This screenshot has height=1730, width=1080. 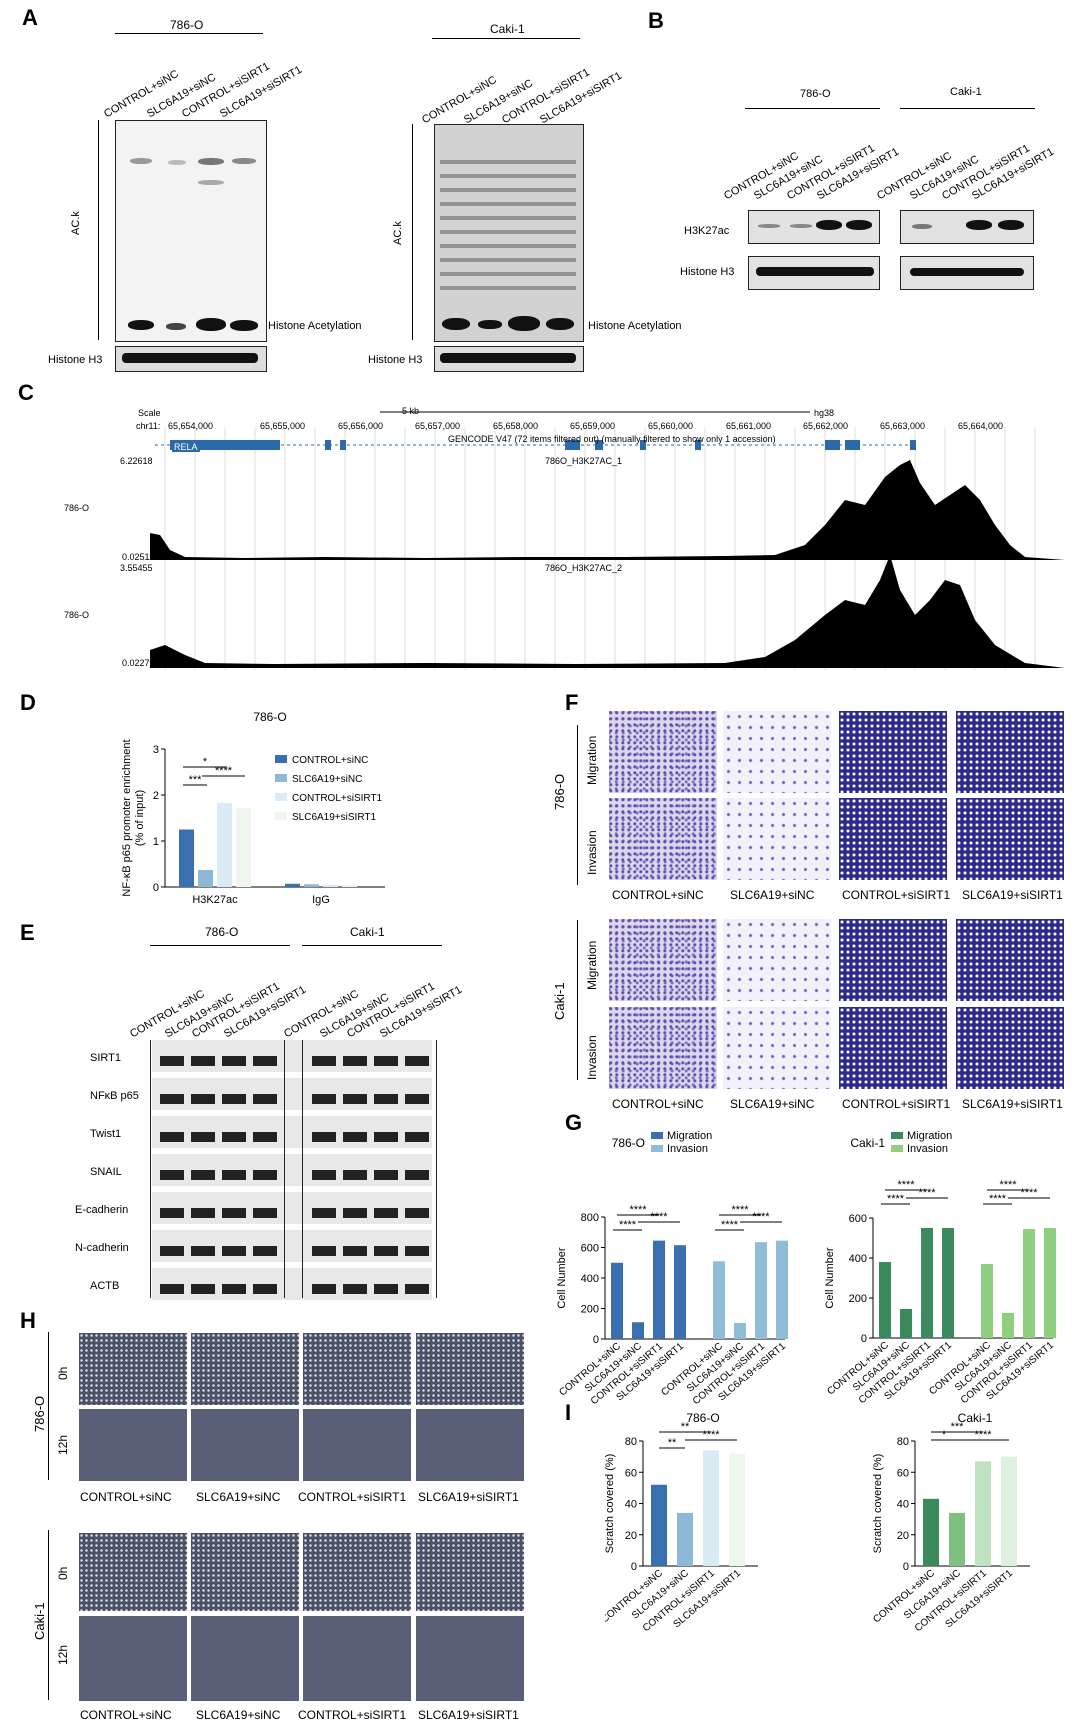 What do you see at coordinates (106, 1134) in the screenshot?
I see `e-row-twist1: Twist1` at bounding box center [106, 1134].